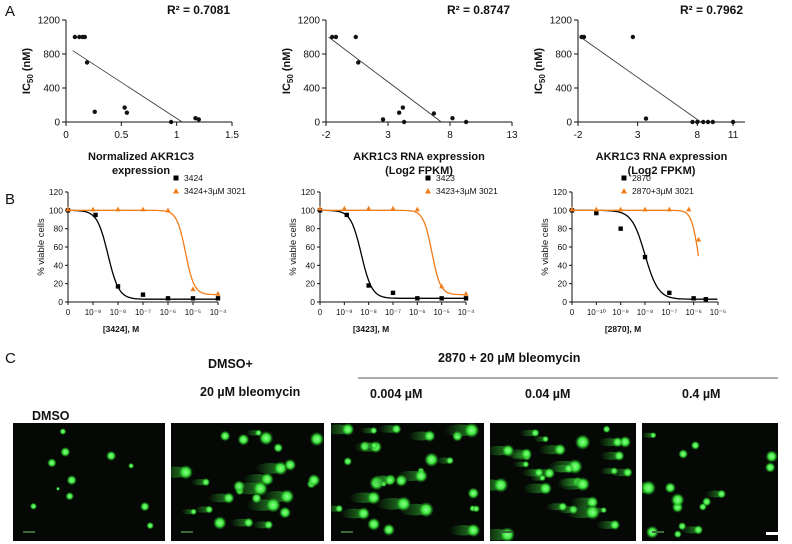  What do you see at coordinates (509, 358) in the screenshot?
I see `label-treatment-group: 2870 + 20 µM bleomycin` at bounding box center [509, 358].